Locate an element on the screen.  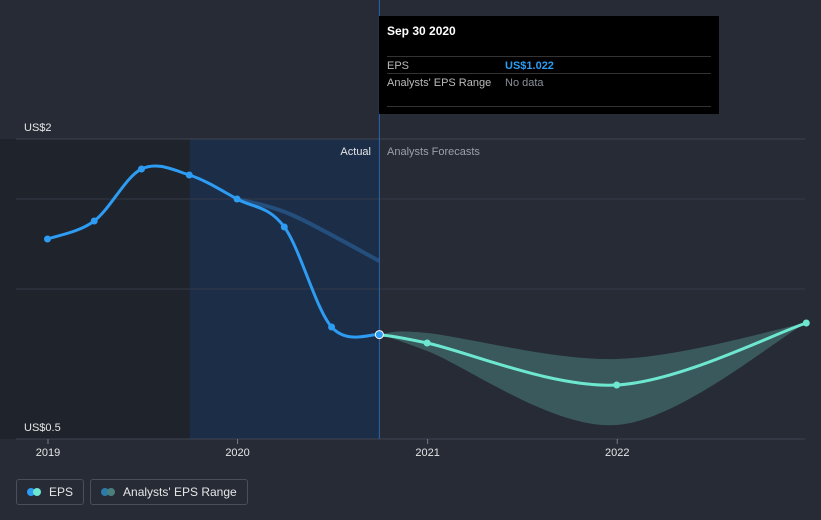
tooltip-date: Sep 30 2020 is located at coordinates (421, 31).